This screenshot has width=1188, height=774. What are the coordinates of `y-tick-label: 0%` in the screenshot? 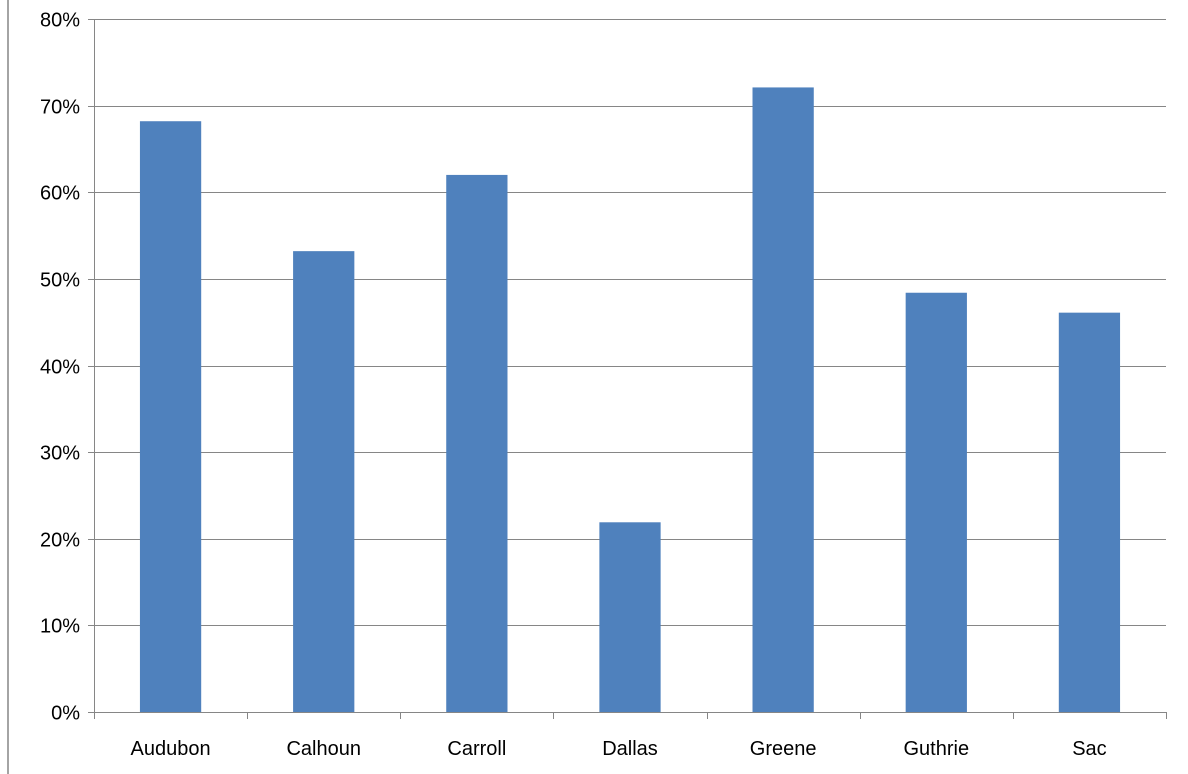 It's located at (65, 714).